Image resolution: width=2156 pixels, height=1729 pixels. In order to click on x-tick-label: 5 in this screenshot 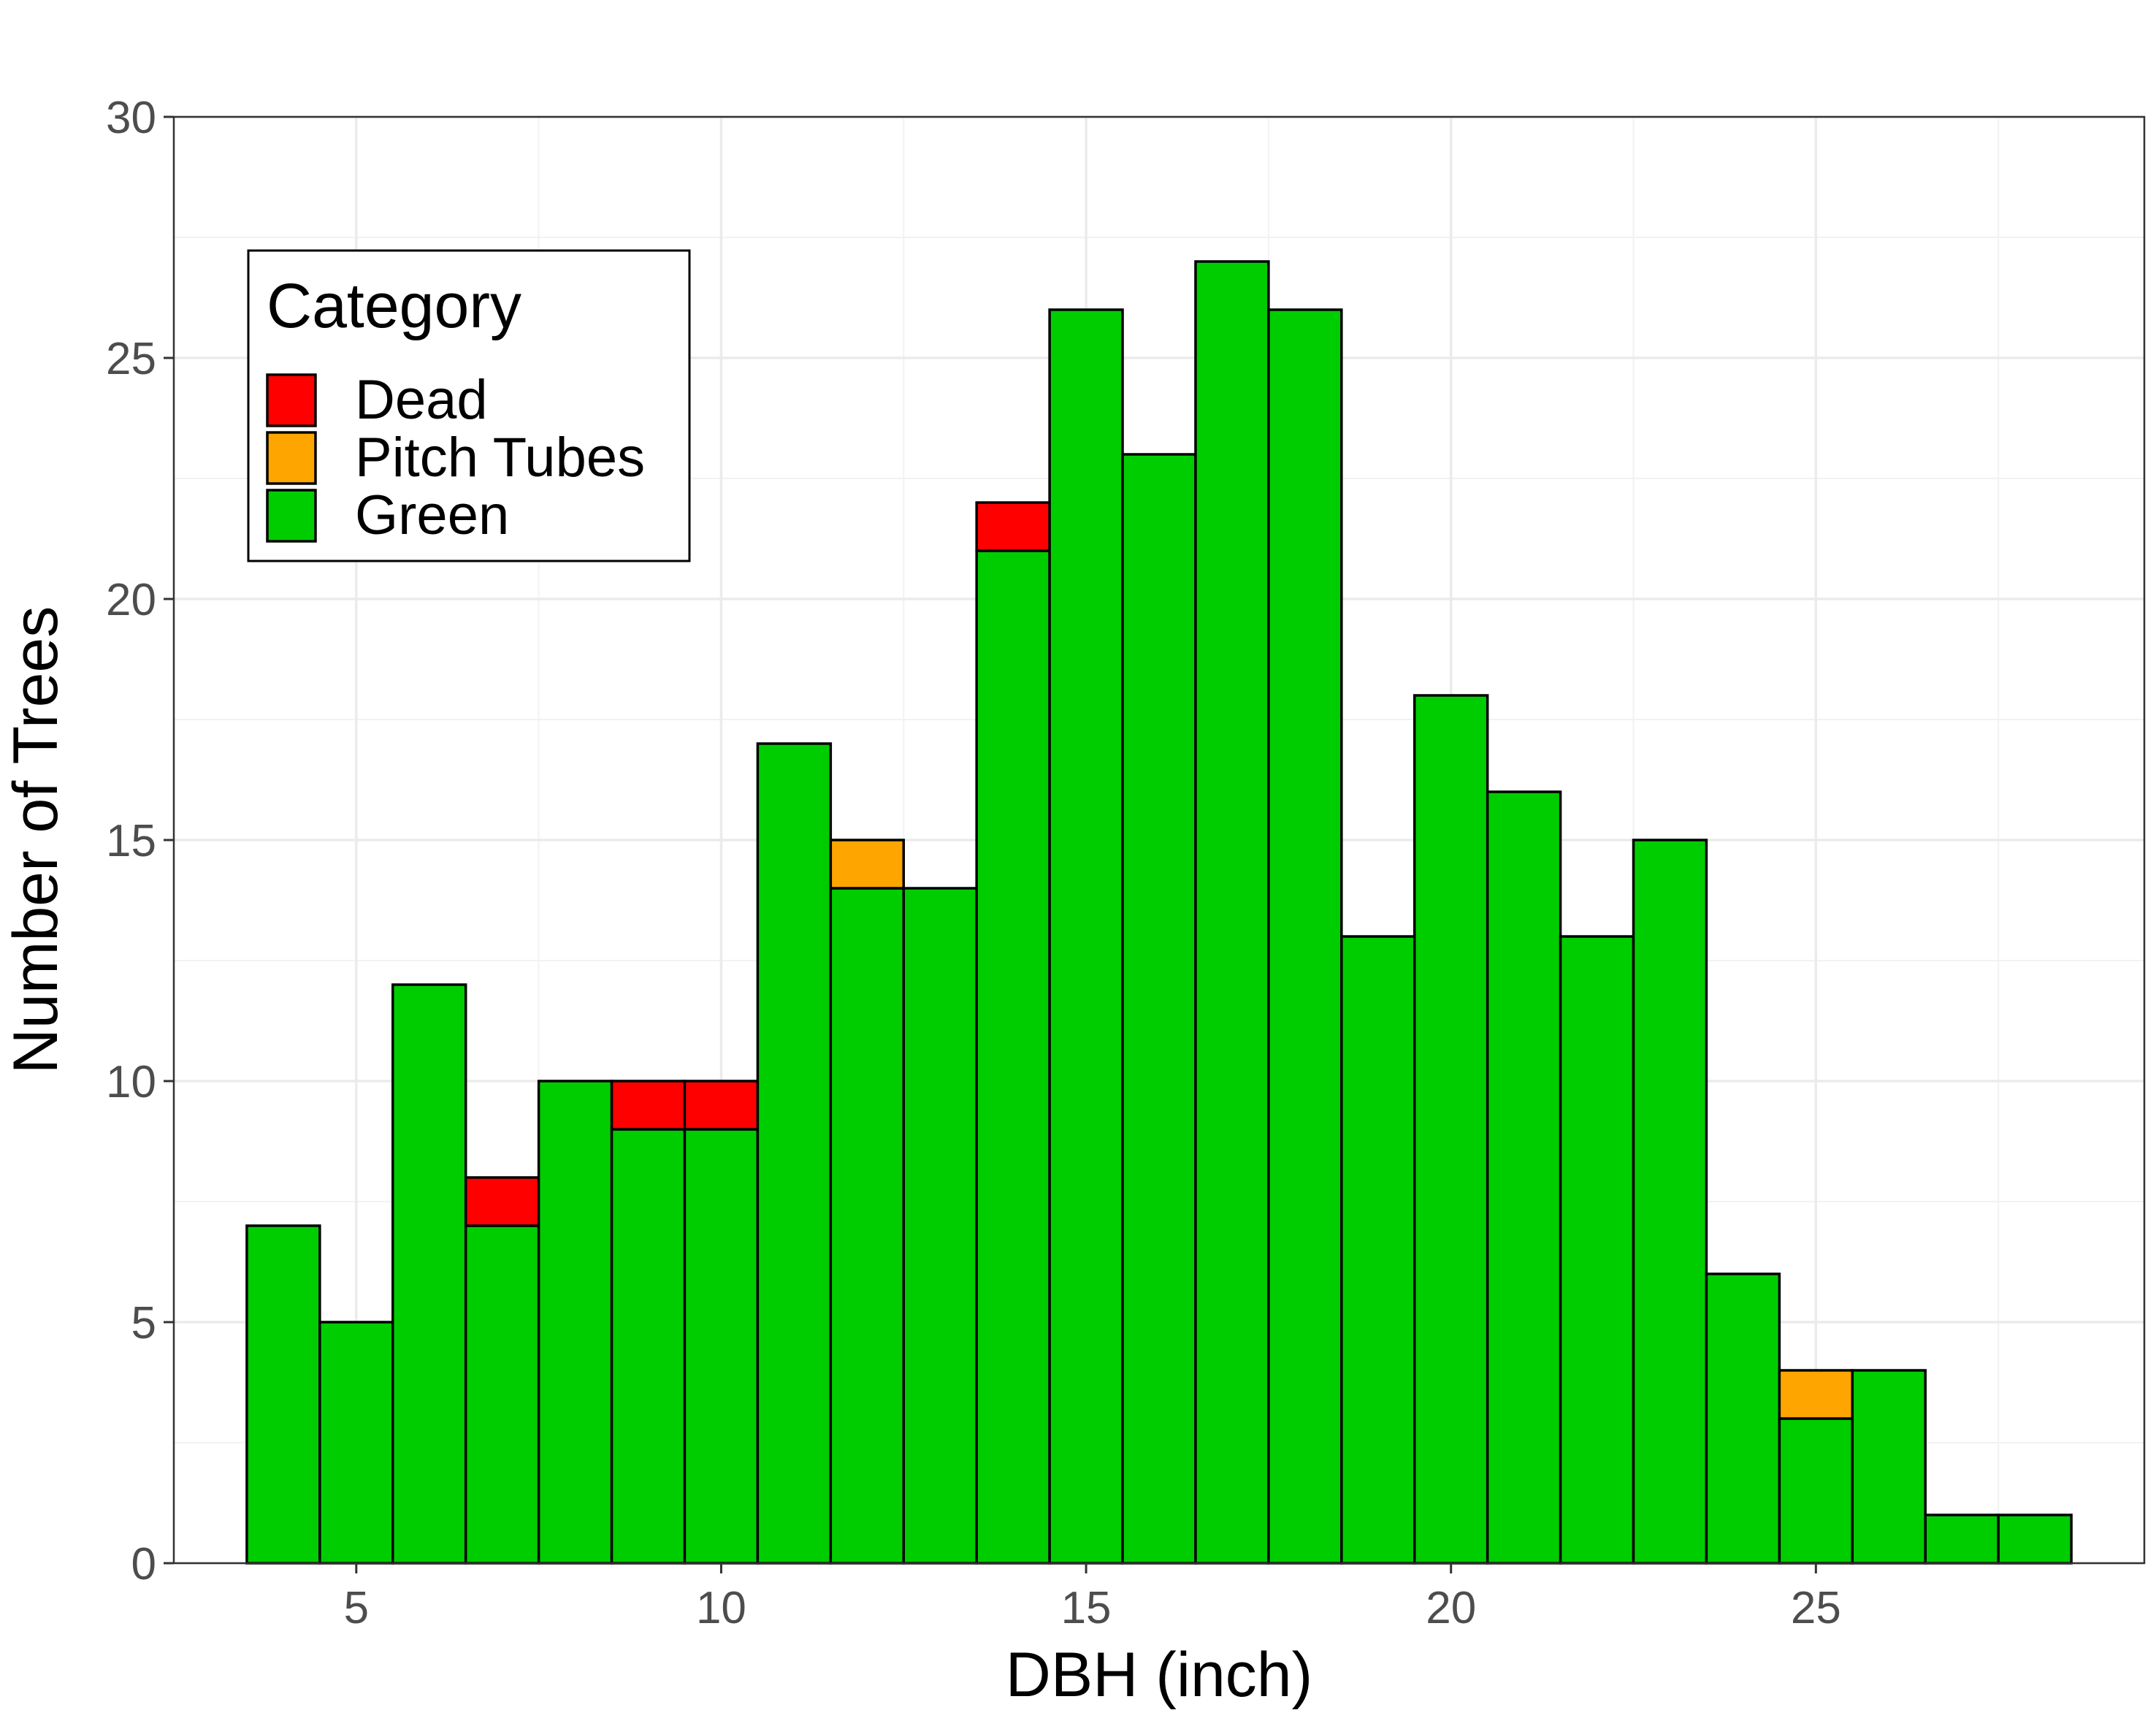, I will do `click(357, 1608)`.